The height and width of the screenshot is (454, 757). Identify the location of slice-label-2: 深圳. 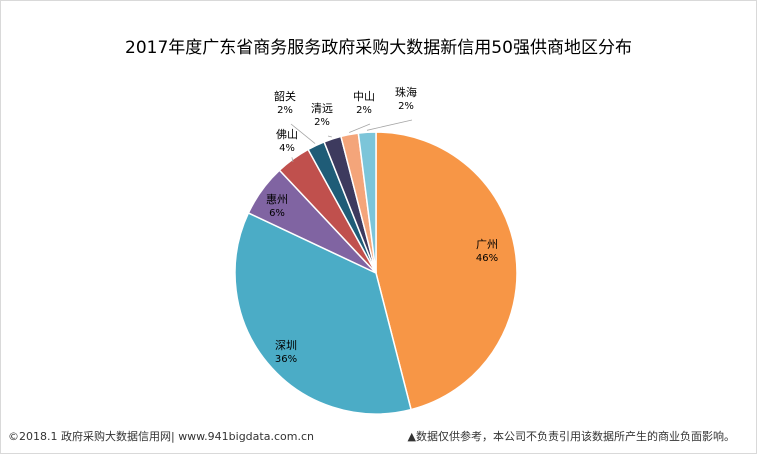
(286, 345).